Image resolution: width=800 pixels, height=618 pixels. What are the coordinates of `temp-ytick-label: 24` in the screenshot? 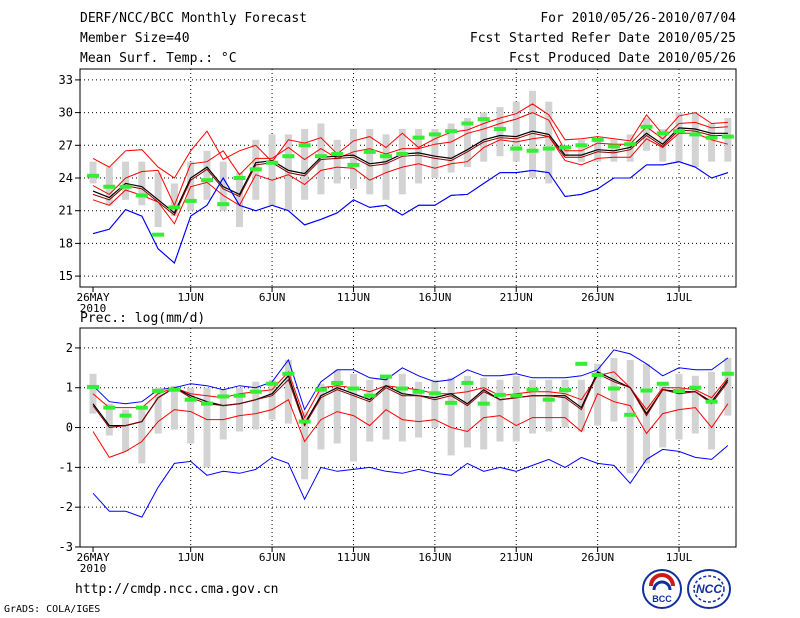 It's located at (66, 178).